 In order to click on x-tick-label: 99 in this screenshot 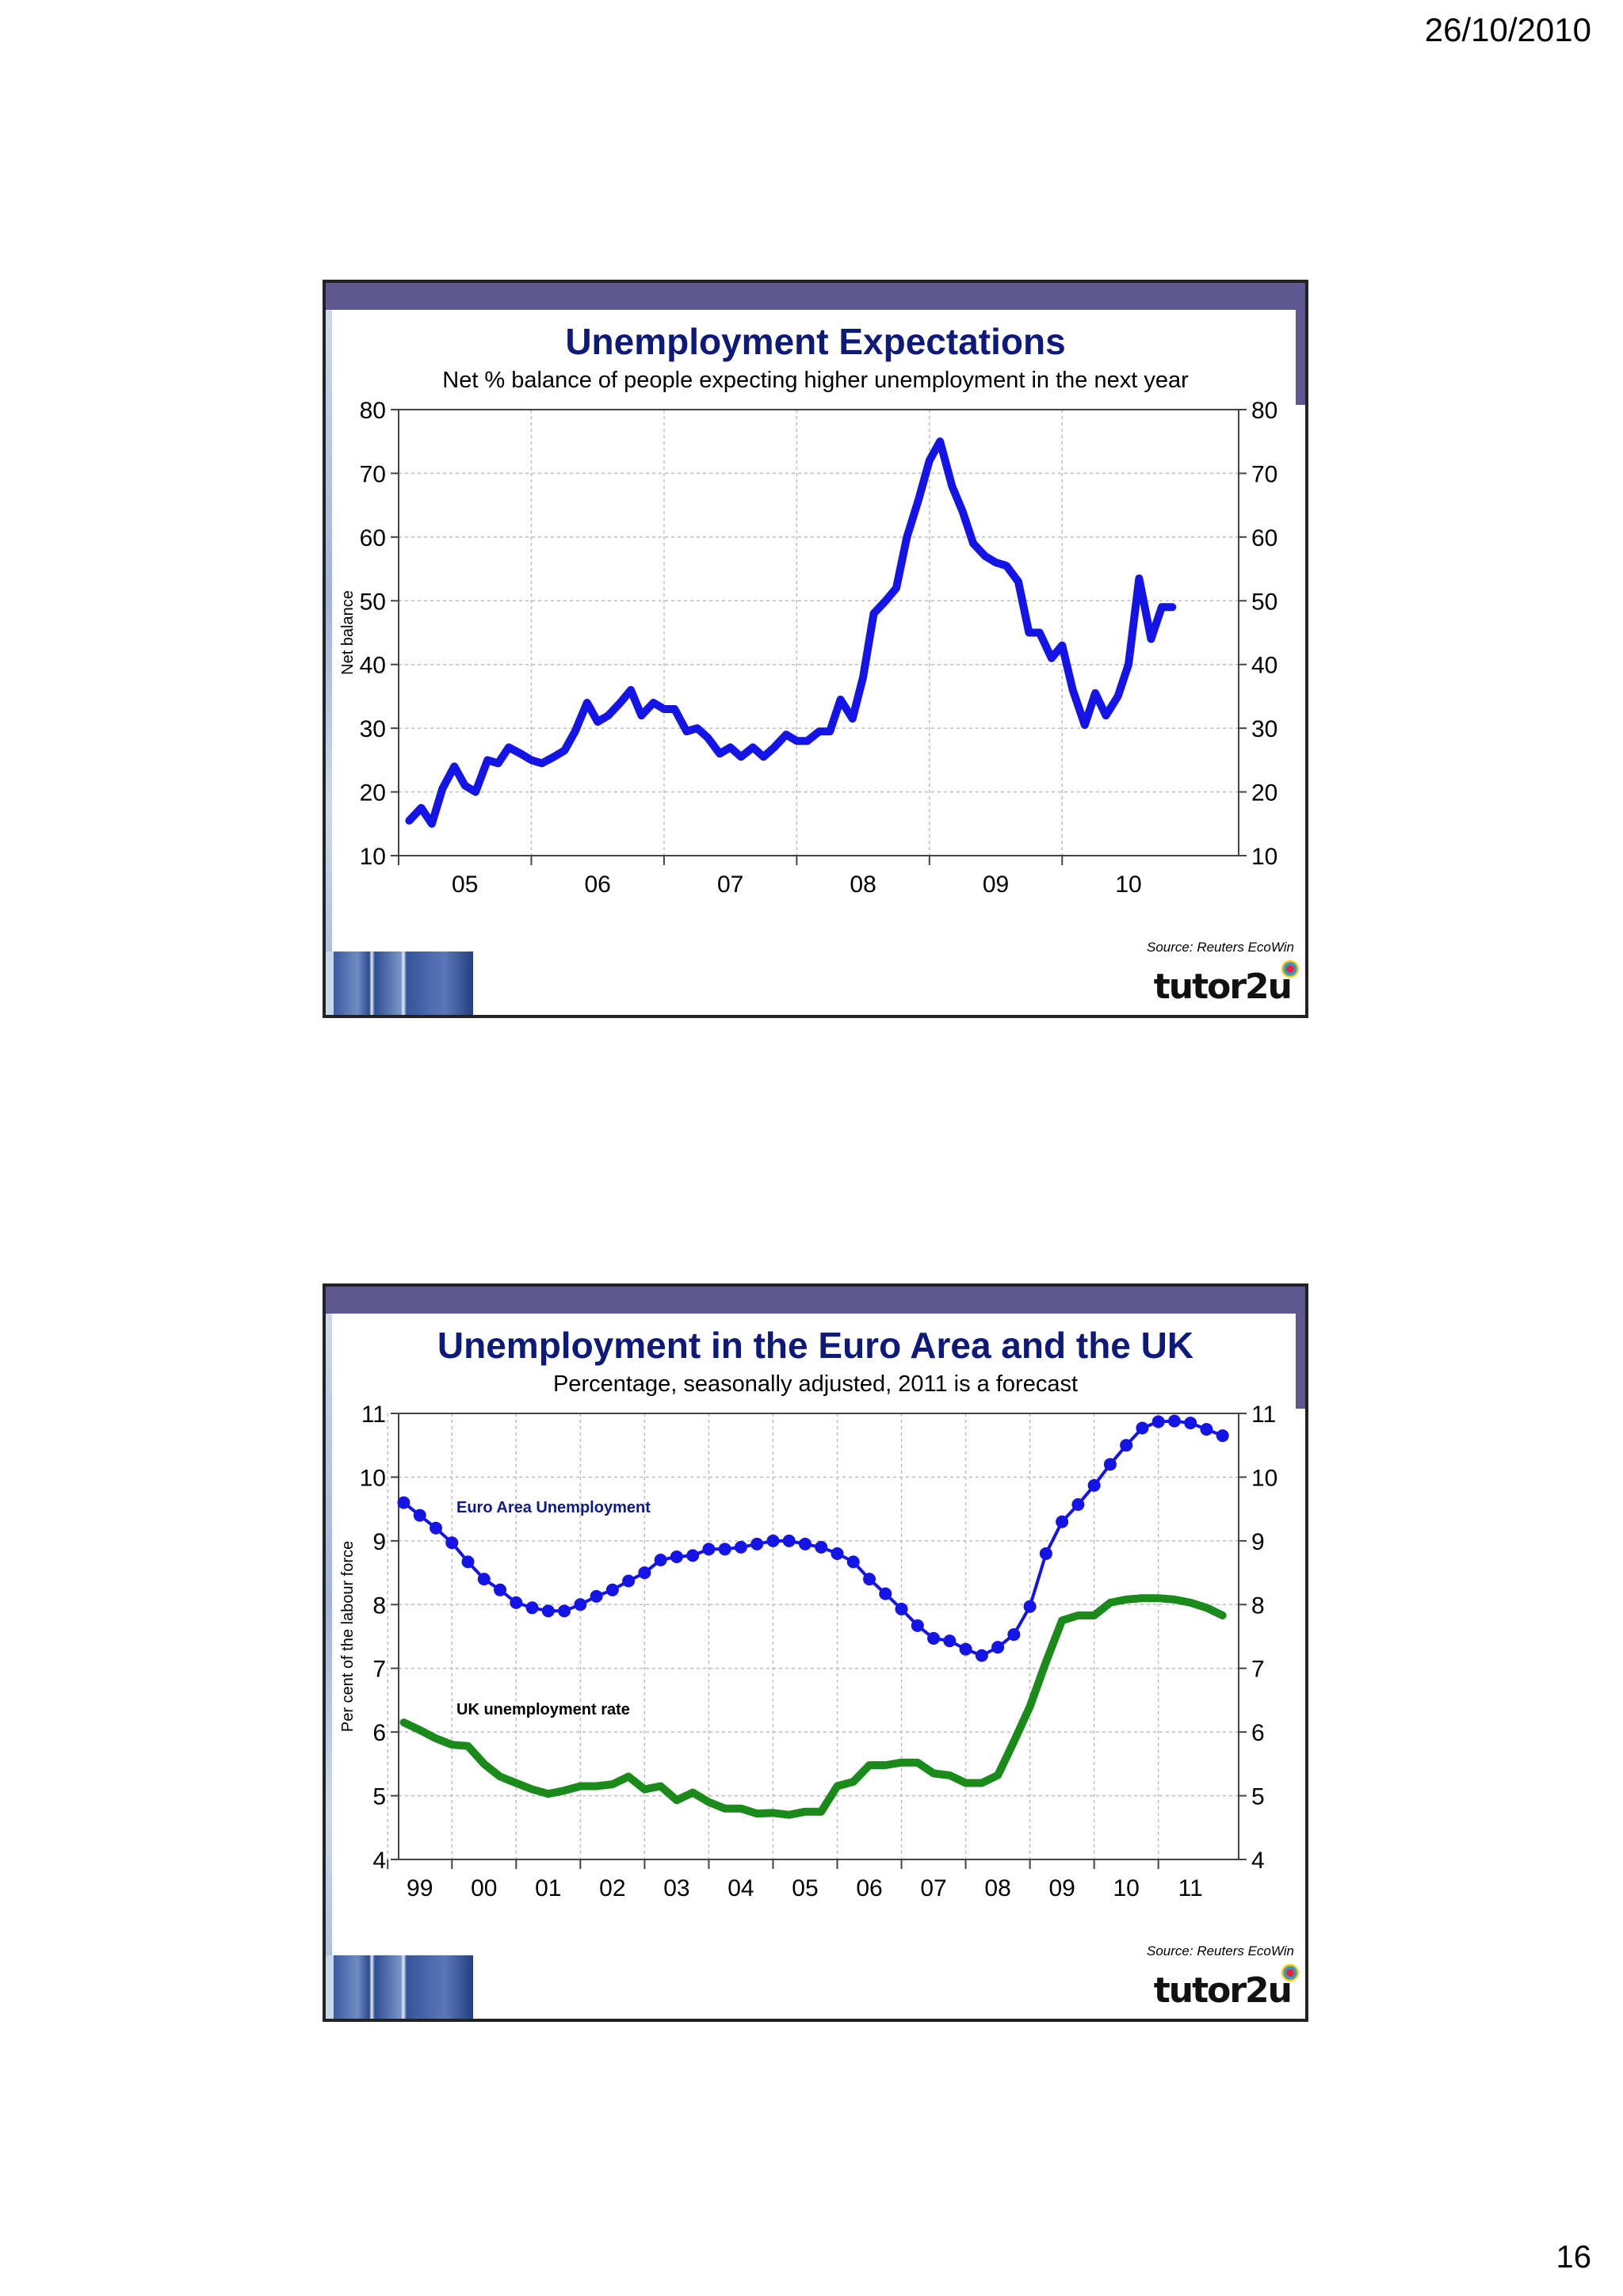, I will do `click(420, 1888)`.